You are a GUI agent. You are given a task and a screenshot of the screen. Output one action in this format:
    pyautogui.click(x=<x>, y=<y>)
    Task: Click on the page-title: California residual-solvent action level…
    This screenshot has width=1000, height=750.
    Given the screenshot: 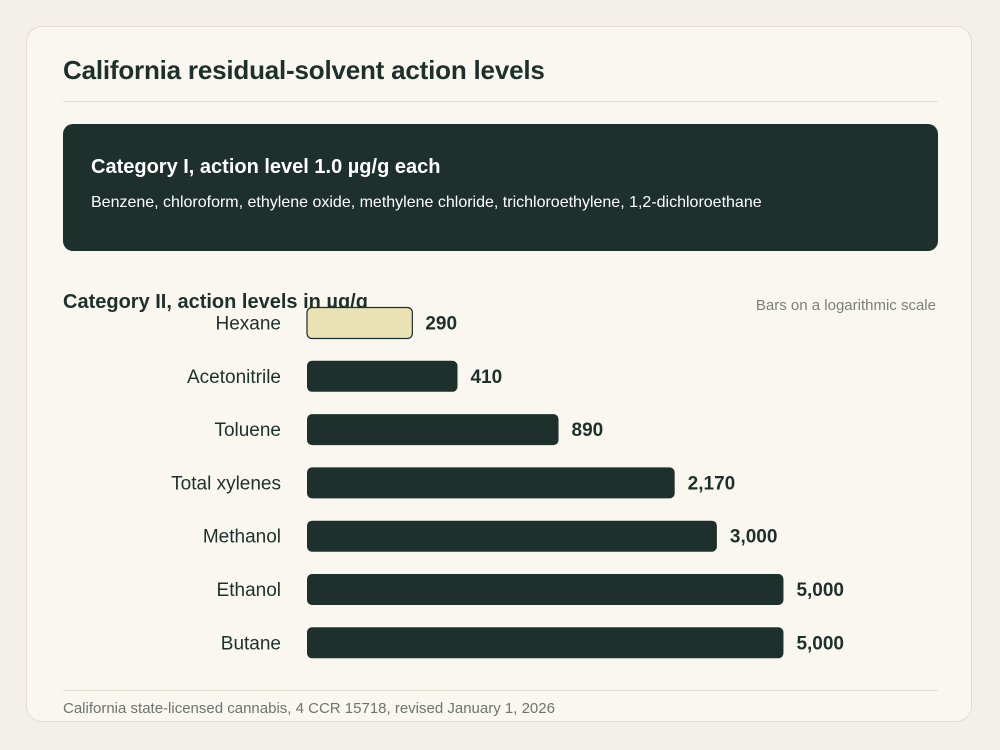 What is the action you would take?
    pyautogui.click(x=304, y=70)
    